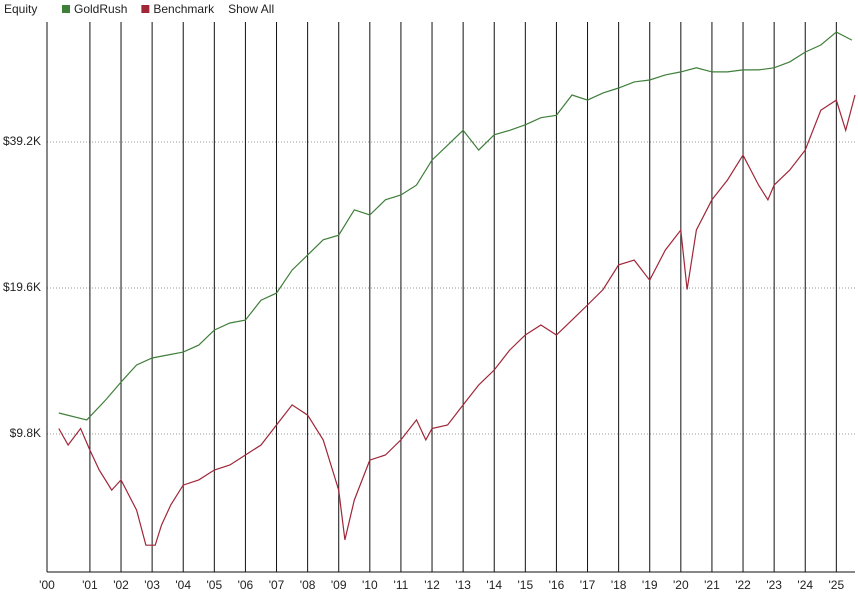  Describe the element at coordinates (463, 585) in the screenshot. I see `x-tick-label: '13` at that location.